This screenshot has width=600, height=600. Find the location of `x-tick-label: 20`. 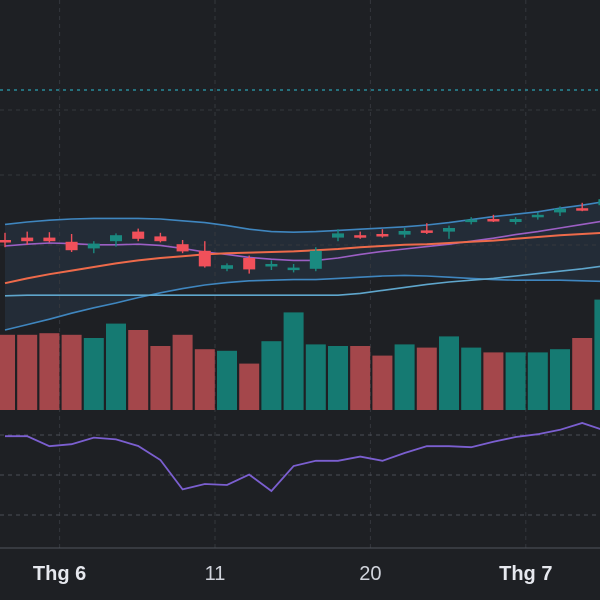

x-tick-label: 20 is located at coordinates (370, 574).